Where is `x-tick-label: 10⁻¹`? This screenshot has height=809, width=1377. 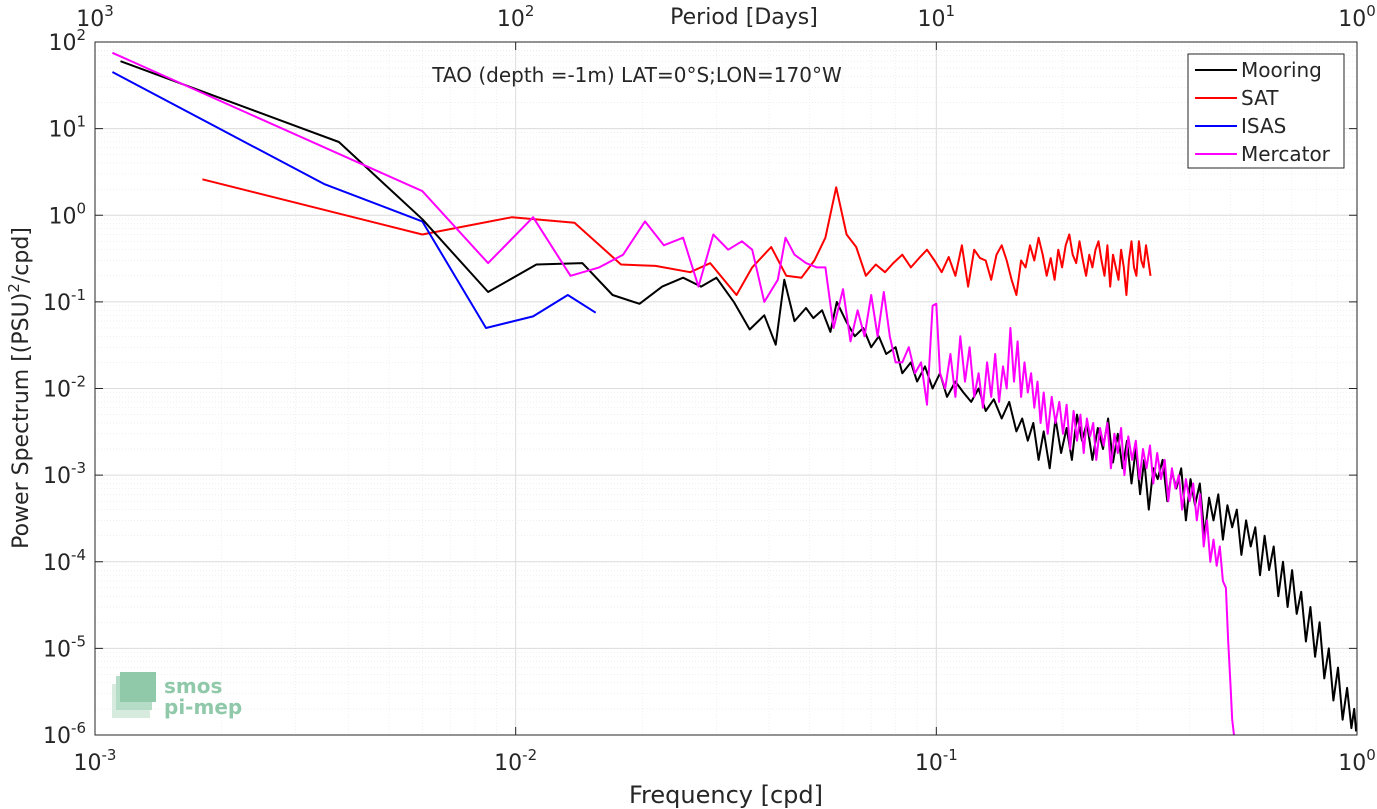 x-tick-label: 10⁻¹ is located at coordinates (936, 761).